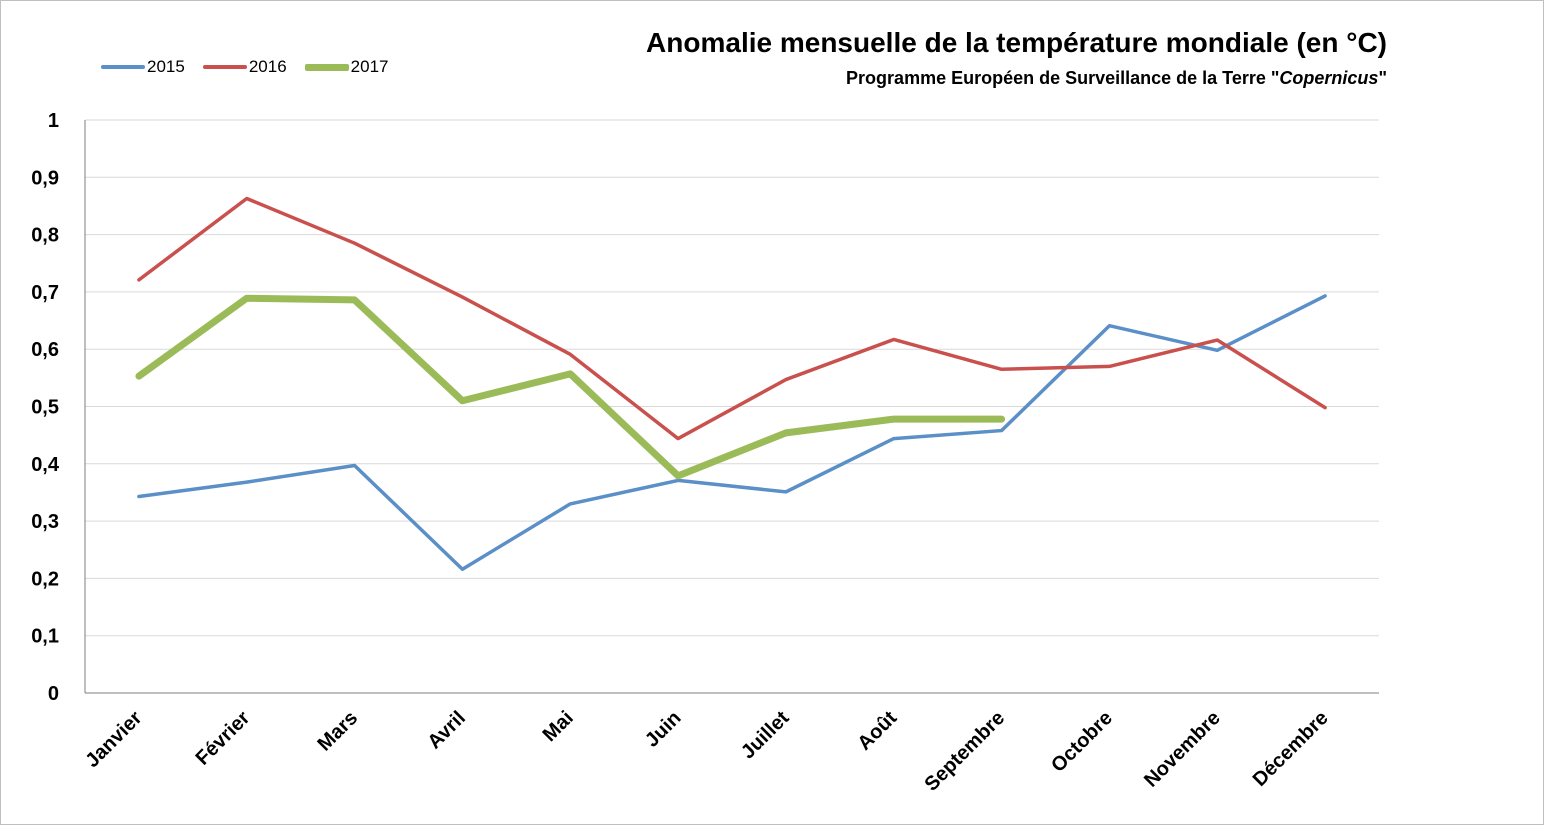 This screenshot has height=826, width=1544. What do you see at coordinates (558, 726) in the screenshot?
I see `x-tick-label: Mai` at bounding box center [558, 726].